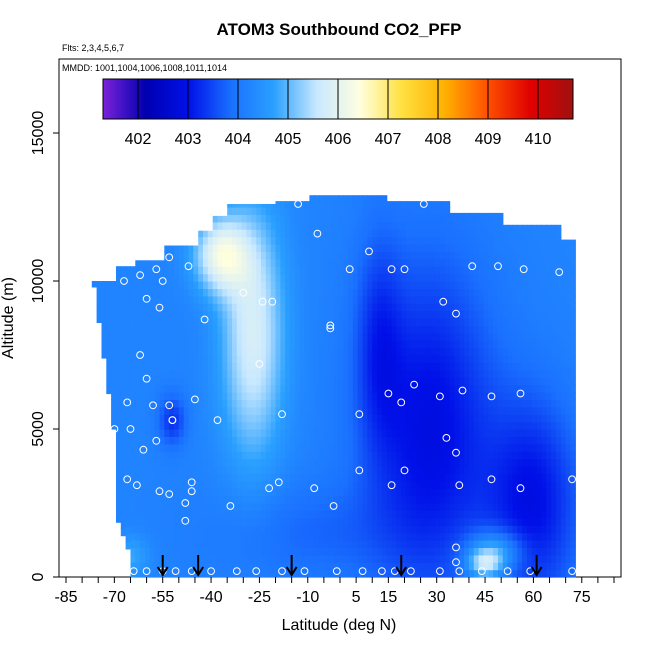 Image resolution: width=650 pixels, height=650 pixels. I want to click on sample-point, so click(153, 405).